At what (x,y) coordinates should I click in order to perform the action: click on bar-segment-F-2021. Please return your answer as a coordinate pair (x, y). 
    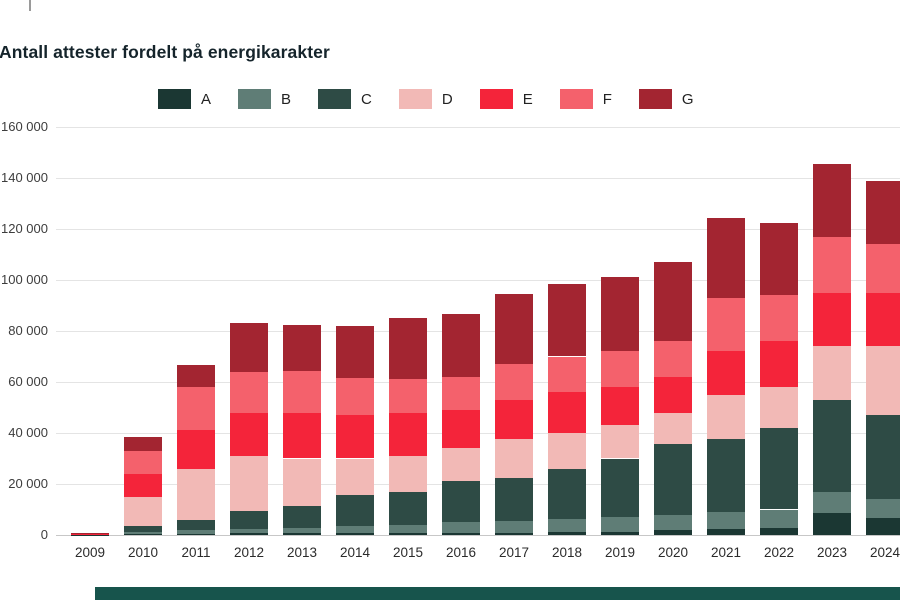
    Looking at the image, I should click on (726, 324).